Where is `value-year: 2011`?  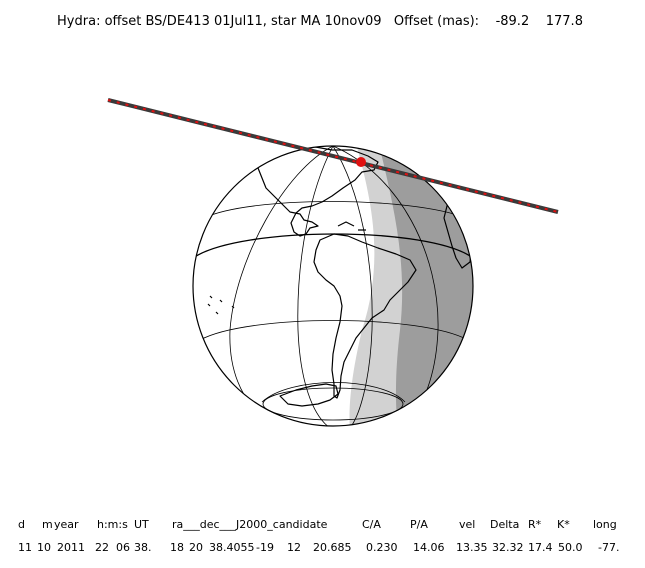 value-year: 2011 is located at coordinates (71, 547).